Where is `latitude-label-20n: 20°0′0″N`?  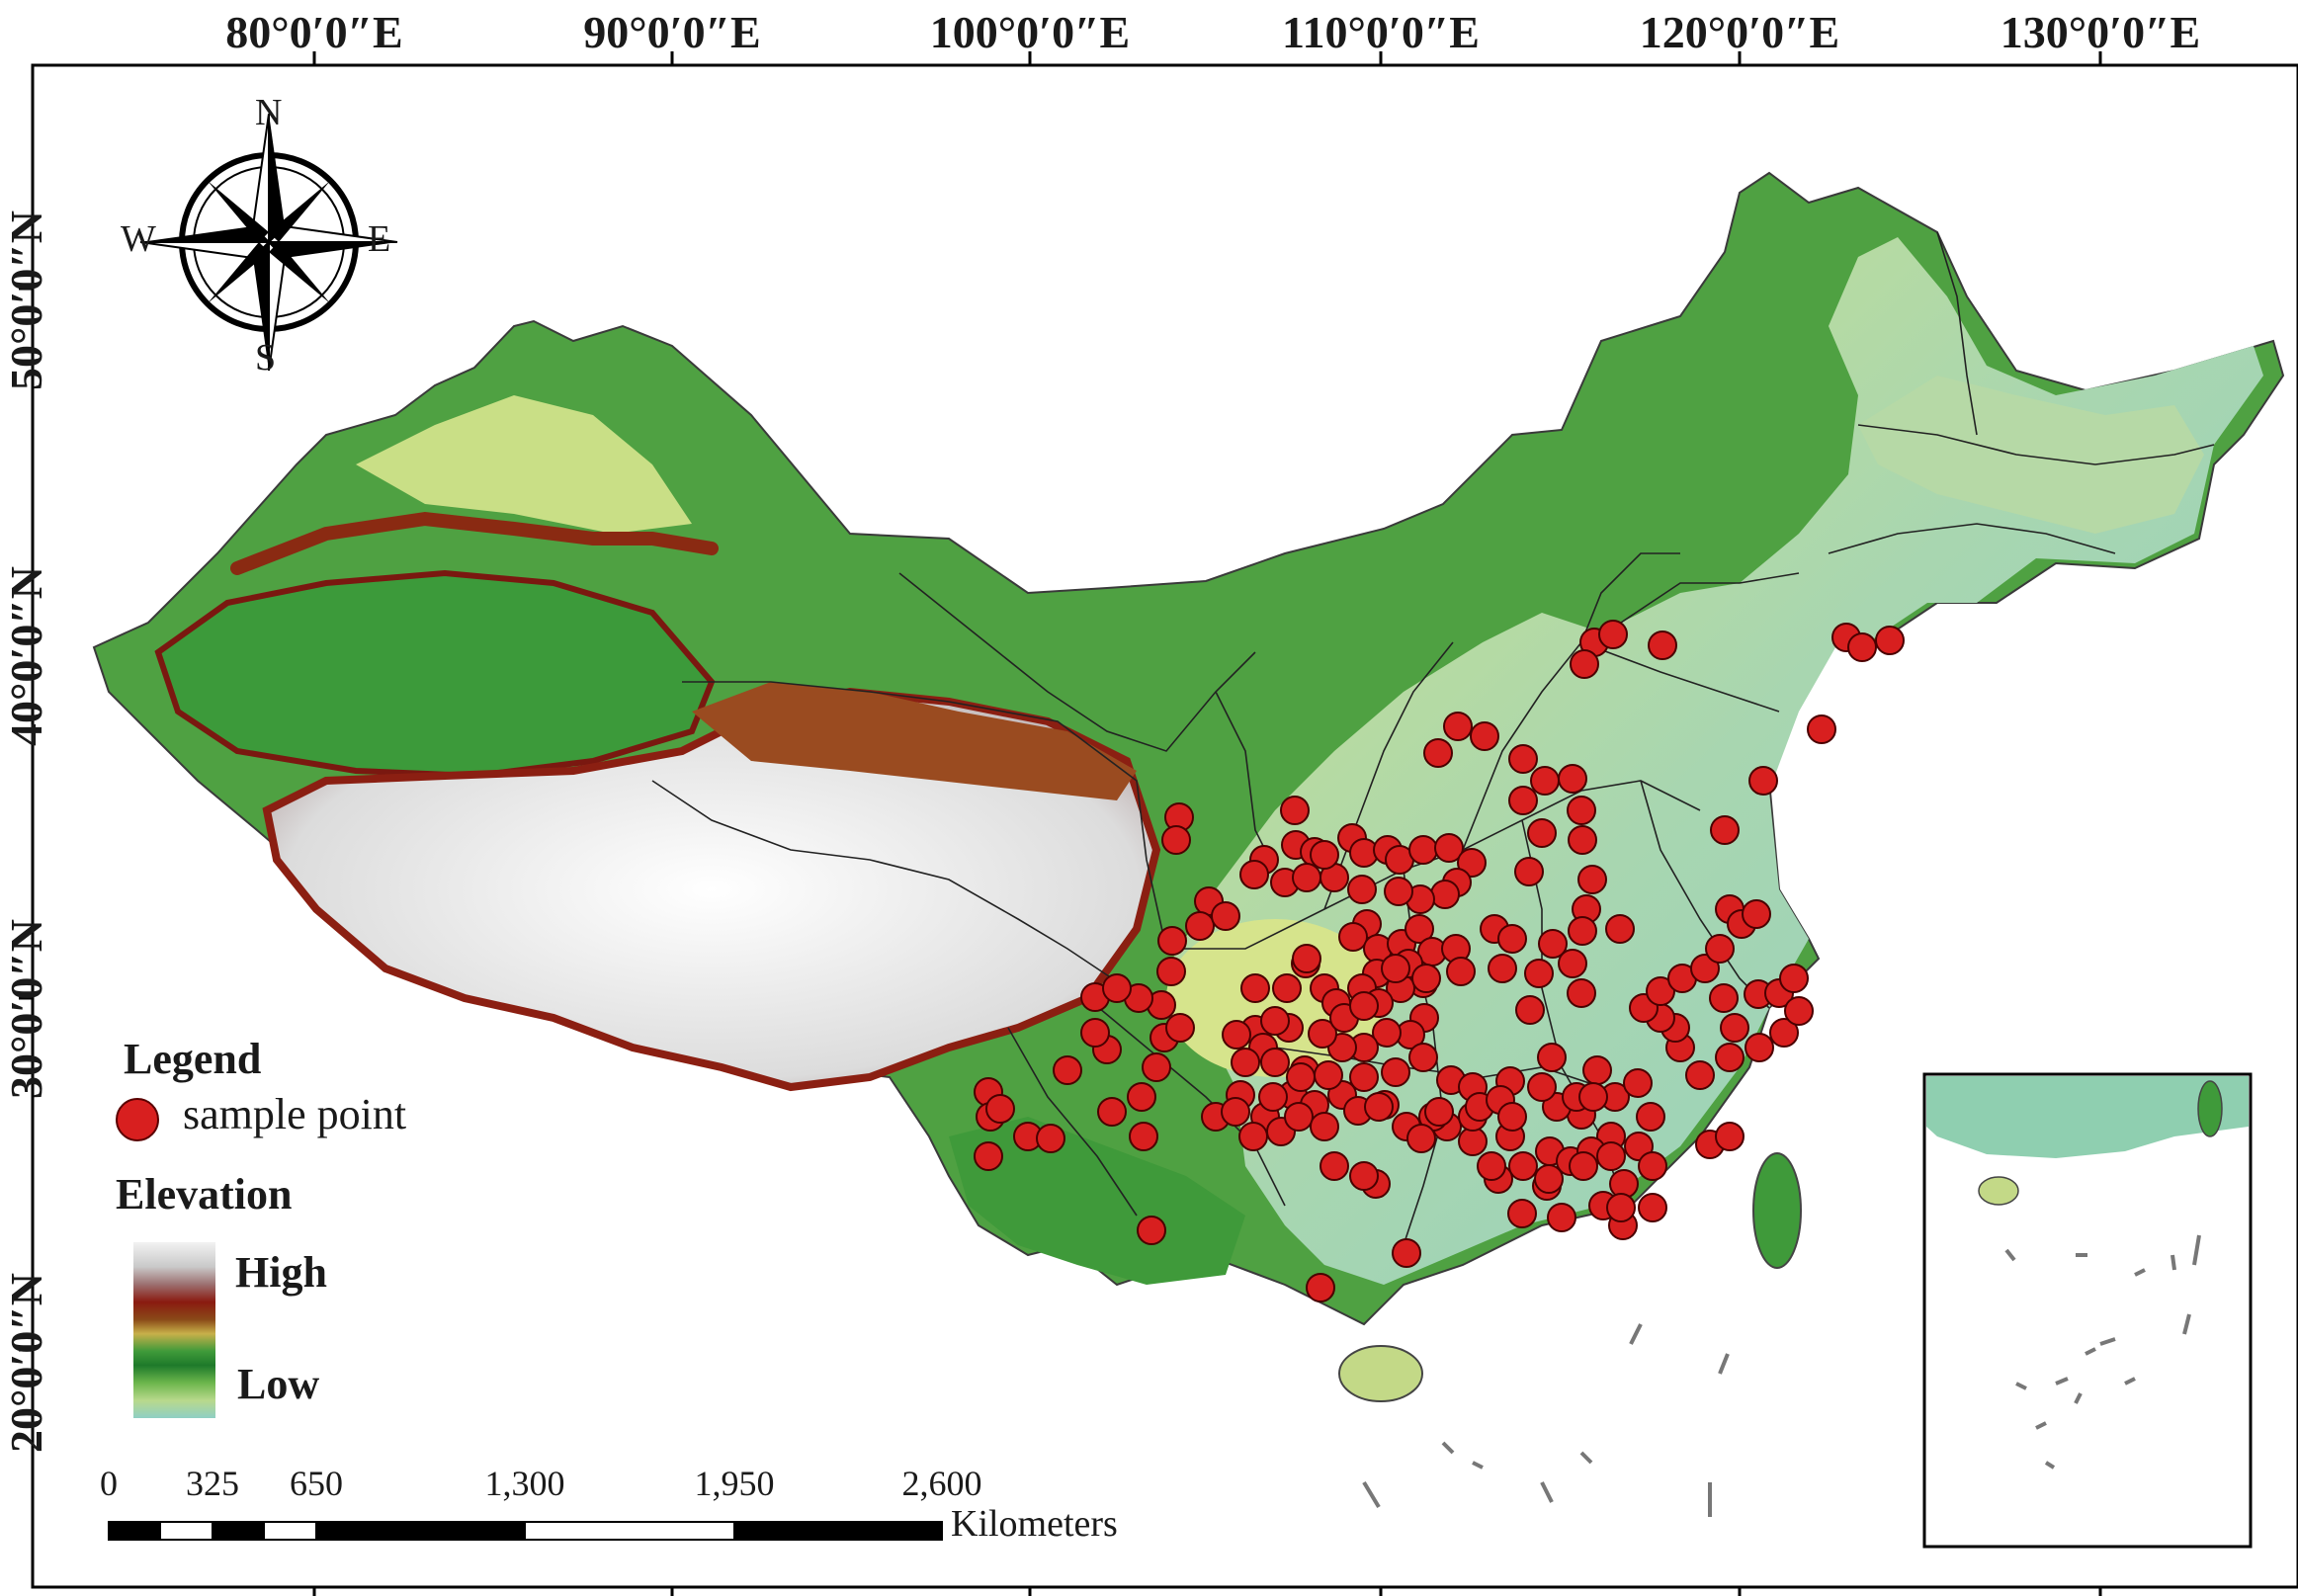
latitude-label-20n: 20°0′0″N is located at coordinates (26, 1363).